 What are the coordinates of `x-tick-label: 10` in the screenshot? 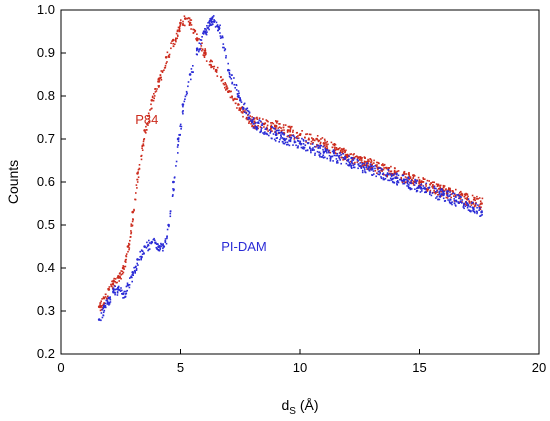 It's located at (300, 367).